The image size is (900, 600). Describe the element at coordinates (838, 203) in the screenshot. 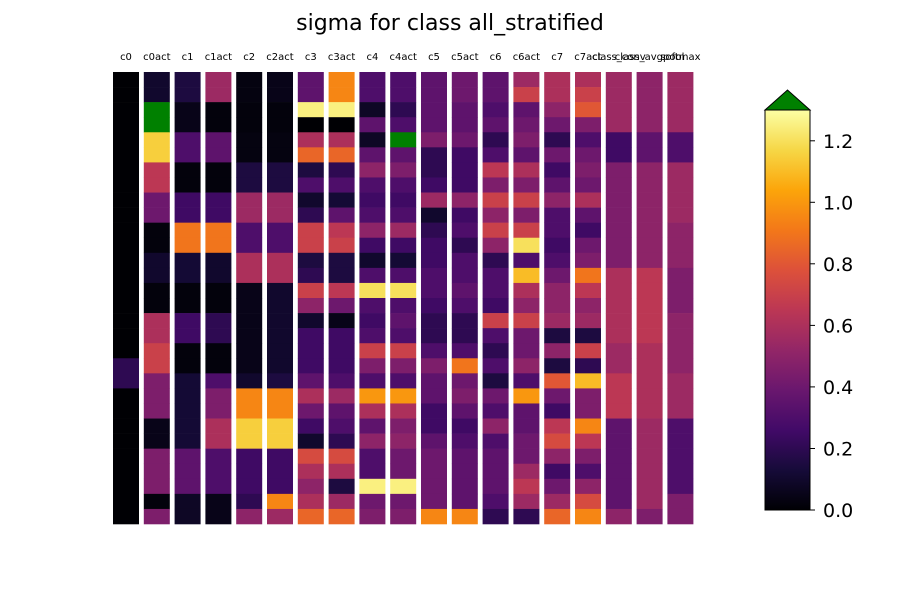

I see `colorbar-tick-label: 1.0` at that location.